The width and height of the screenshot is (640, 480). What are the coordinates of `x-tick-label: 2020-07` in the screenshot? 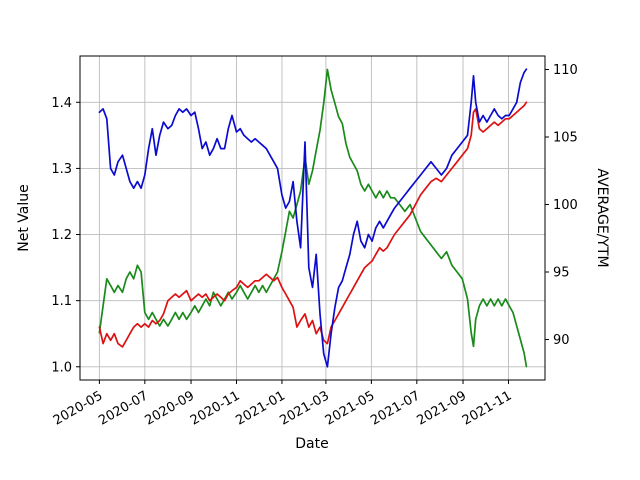 It's located at (123, 408).